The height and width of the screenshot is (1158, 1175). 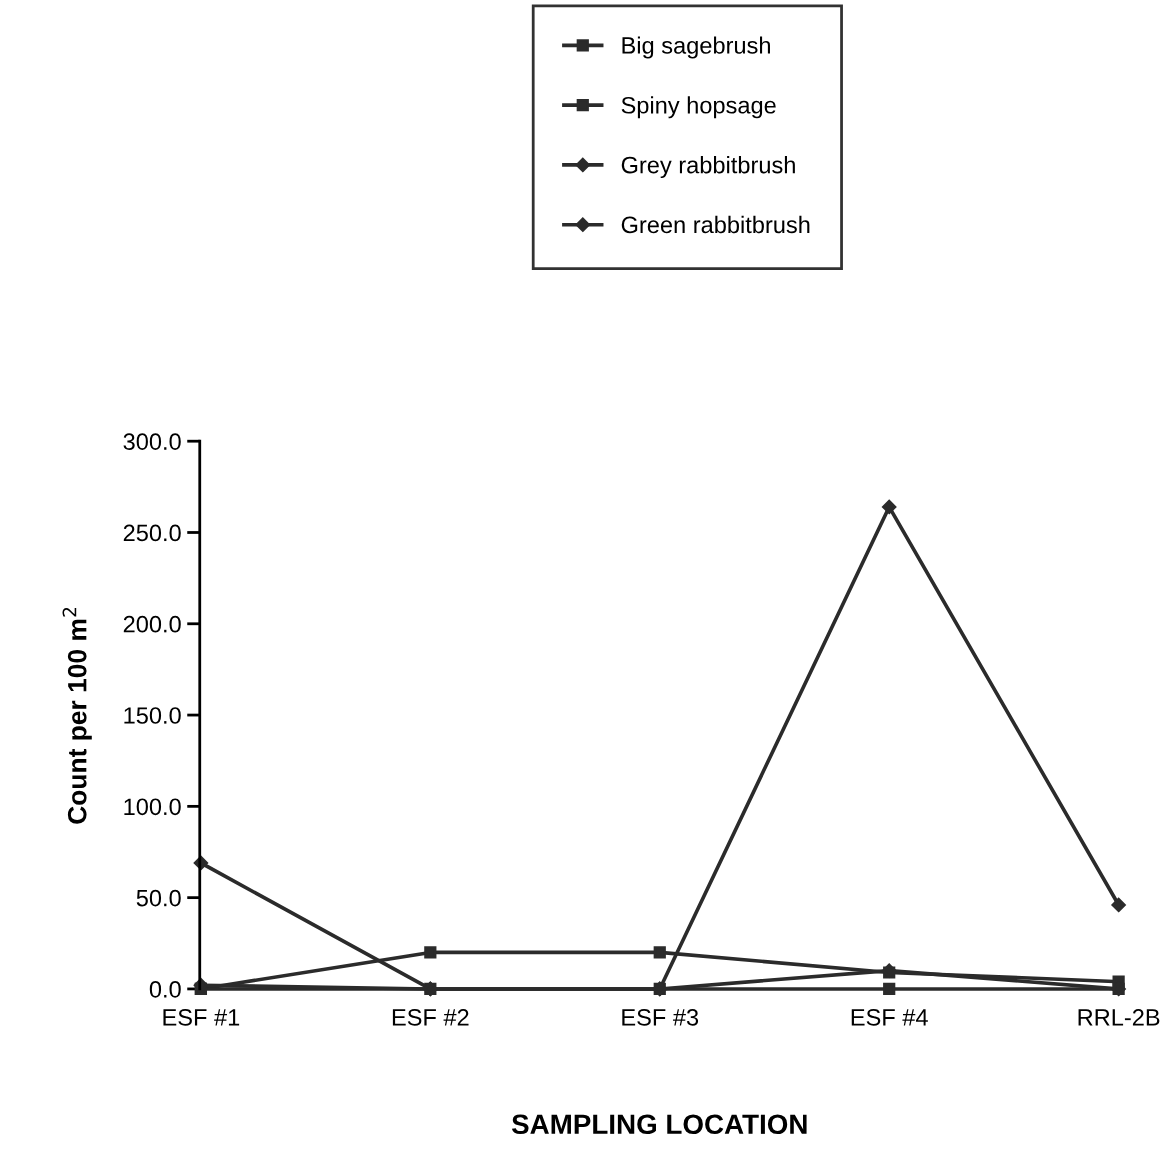 I want to click on x-tick-label: ESF #3, so click(x=660, y=1017).